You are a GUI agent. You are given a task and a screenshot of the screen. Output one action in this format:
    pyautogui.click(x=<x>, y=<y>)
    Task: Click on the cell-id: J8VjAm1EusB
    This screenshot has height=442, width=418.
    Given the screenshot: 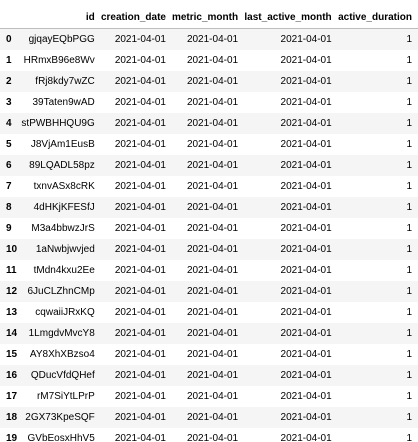 What is the action you would take?
    pyautogui.click(x=62, y=144)
    